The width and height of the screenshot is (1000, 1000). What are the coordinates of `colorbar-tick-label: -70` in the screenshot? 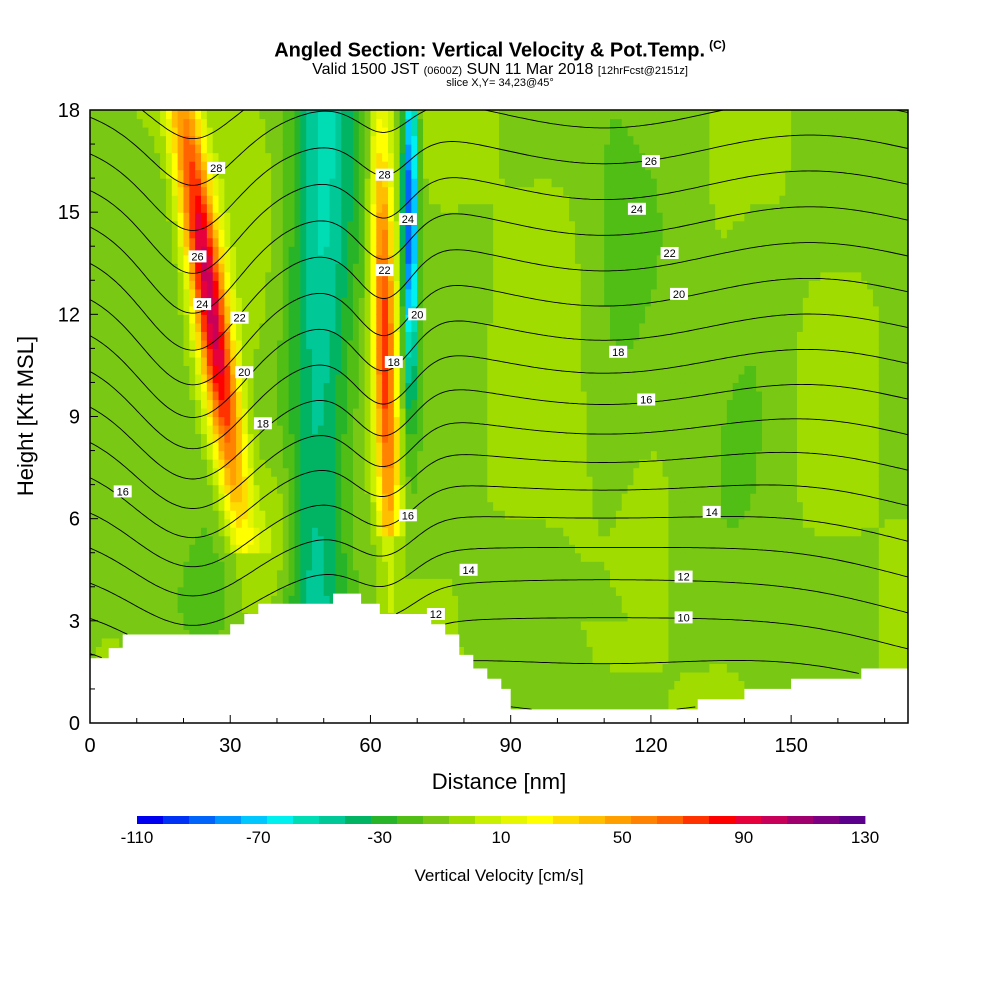 It's located at (258, 837).